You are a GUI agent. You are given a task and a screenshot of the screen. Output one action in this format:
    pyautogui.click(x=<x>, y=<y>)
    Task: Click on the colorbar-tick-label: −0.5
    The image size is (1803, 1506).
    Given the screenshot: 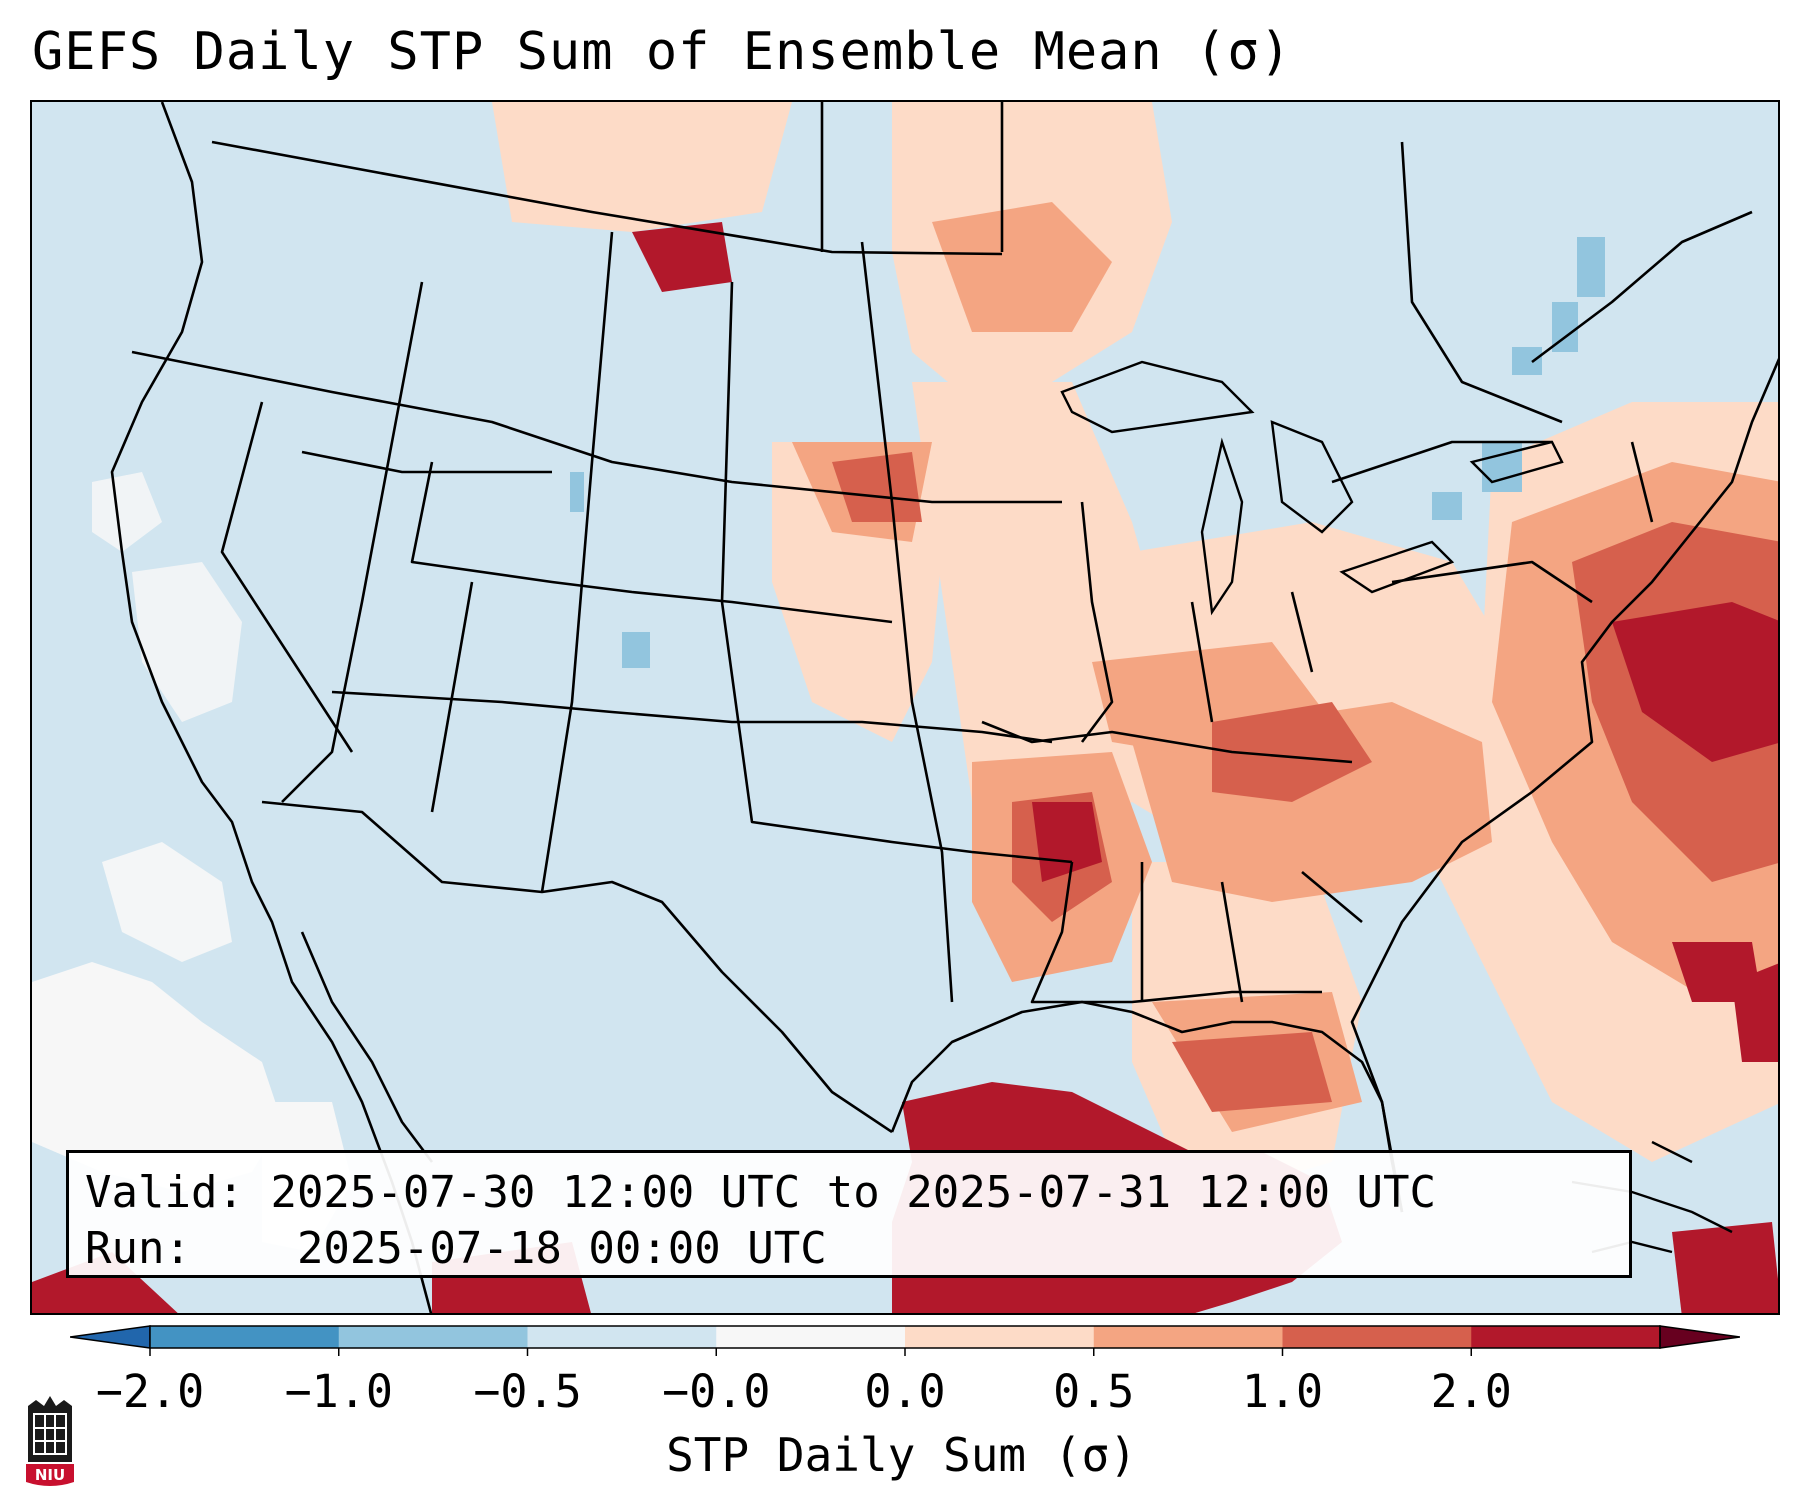 What is the action you would take?
    pyautogui.click(x=527, y=1391)
    